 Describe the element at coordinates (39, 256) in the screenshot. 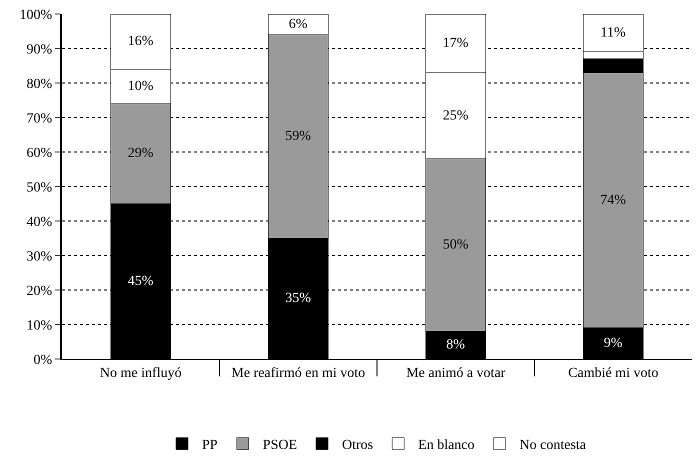

I see `y-tick-label: 30%` at that location.